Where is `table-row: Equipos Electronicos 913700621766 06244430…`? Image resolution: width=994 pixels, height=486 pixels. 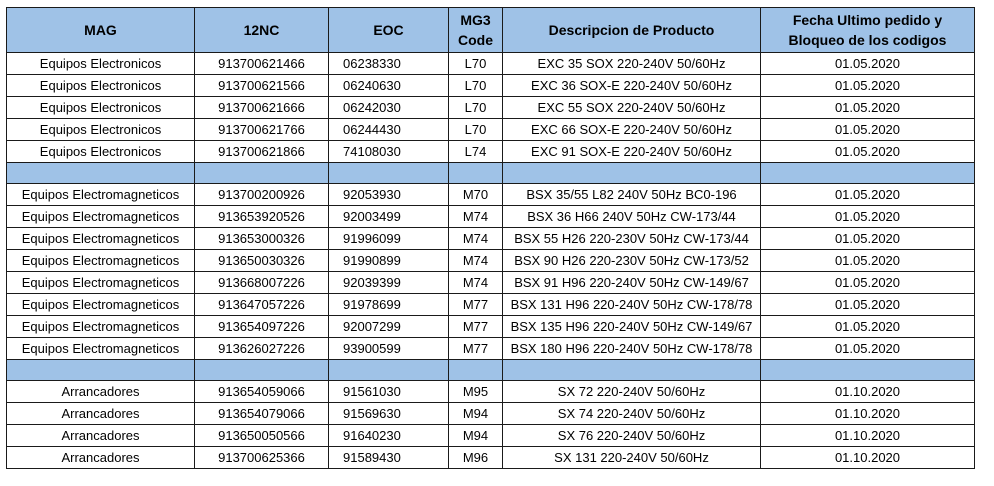 table-row: Equipos Electronicos 913700621766 06244430… is located at coordinates (490, 129).